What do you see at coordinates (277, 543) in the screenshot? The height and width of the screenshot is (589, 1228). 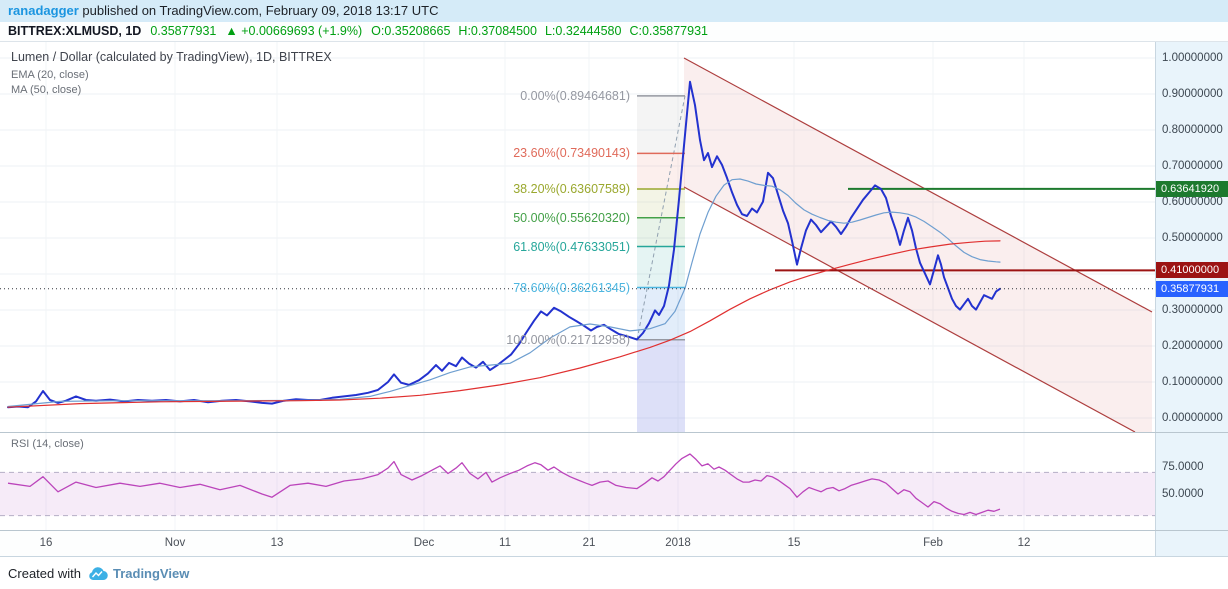 I see `time-axis-label: 13` at bounding box center [277, 543].